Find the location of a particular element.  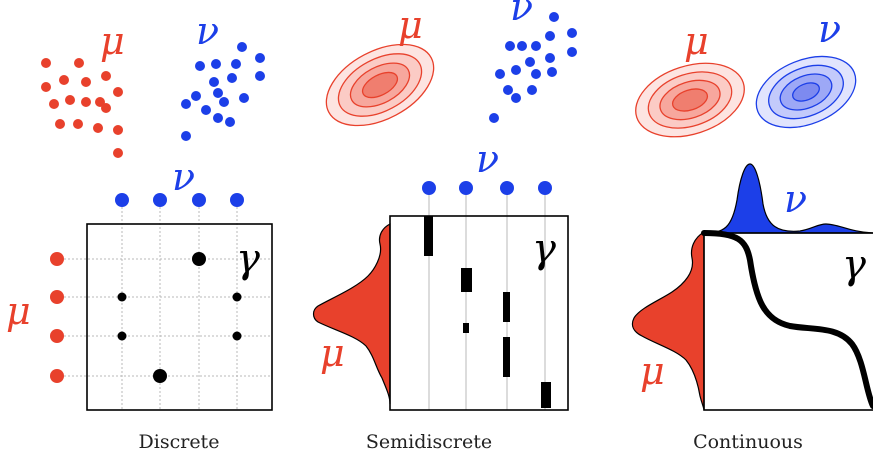

semidiscrete-nu-cloud is located at coordinates (533, 67).